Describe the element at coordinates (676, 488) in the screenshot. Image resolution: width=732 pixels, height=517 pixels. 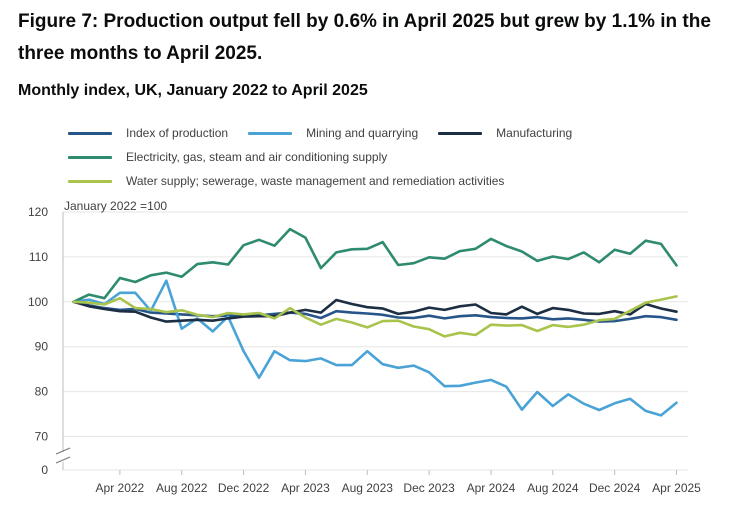
I see `x-tick-label: Apr 2025` at that location.